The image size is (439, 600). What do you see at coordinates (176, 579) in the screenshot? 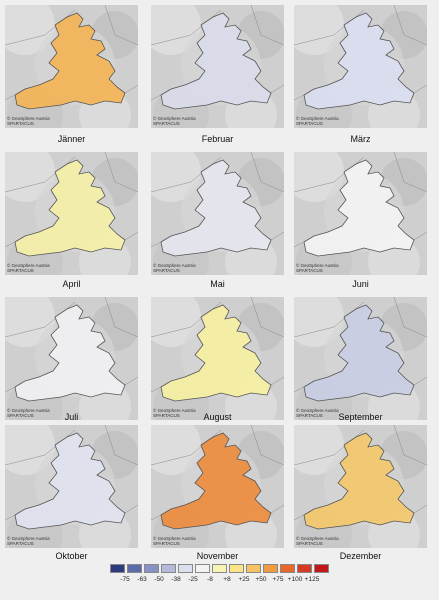
I see `legend-tick-label: -38` at bounding box center [176, 579].